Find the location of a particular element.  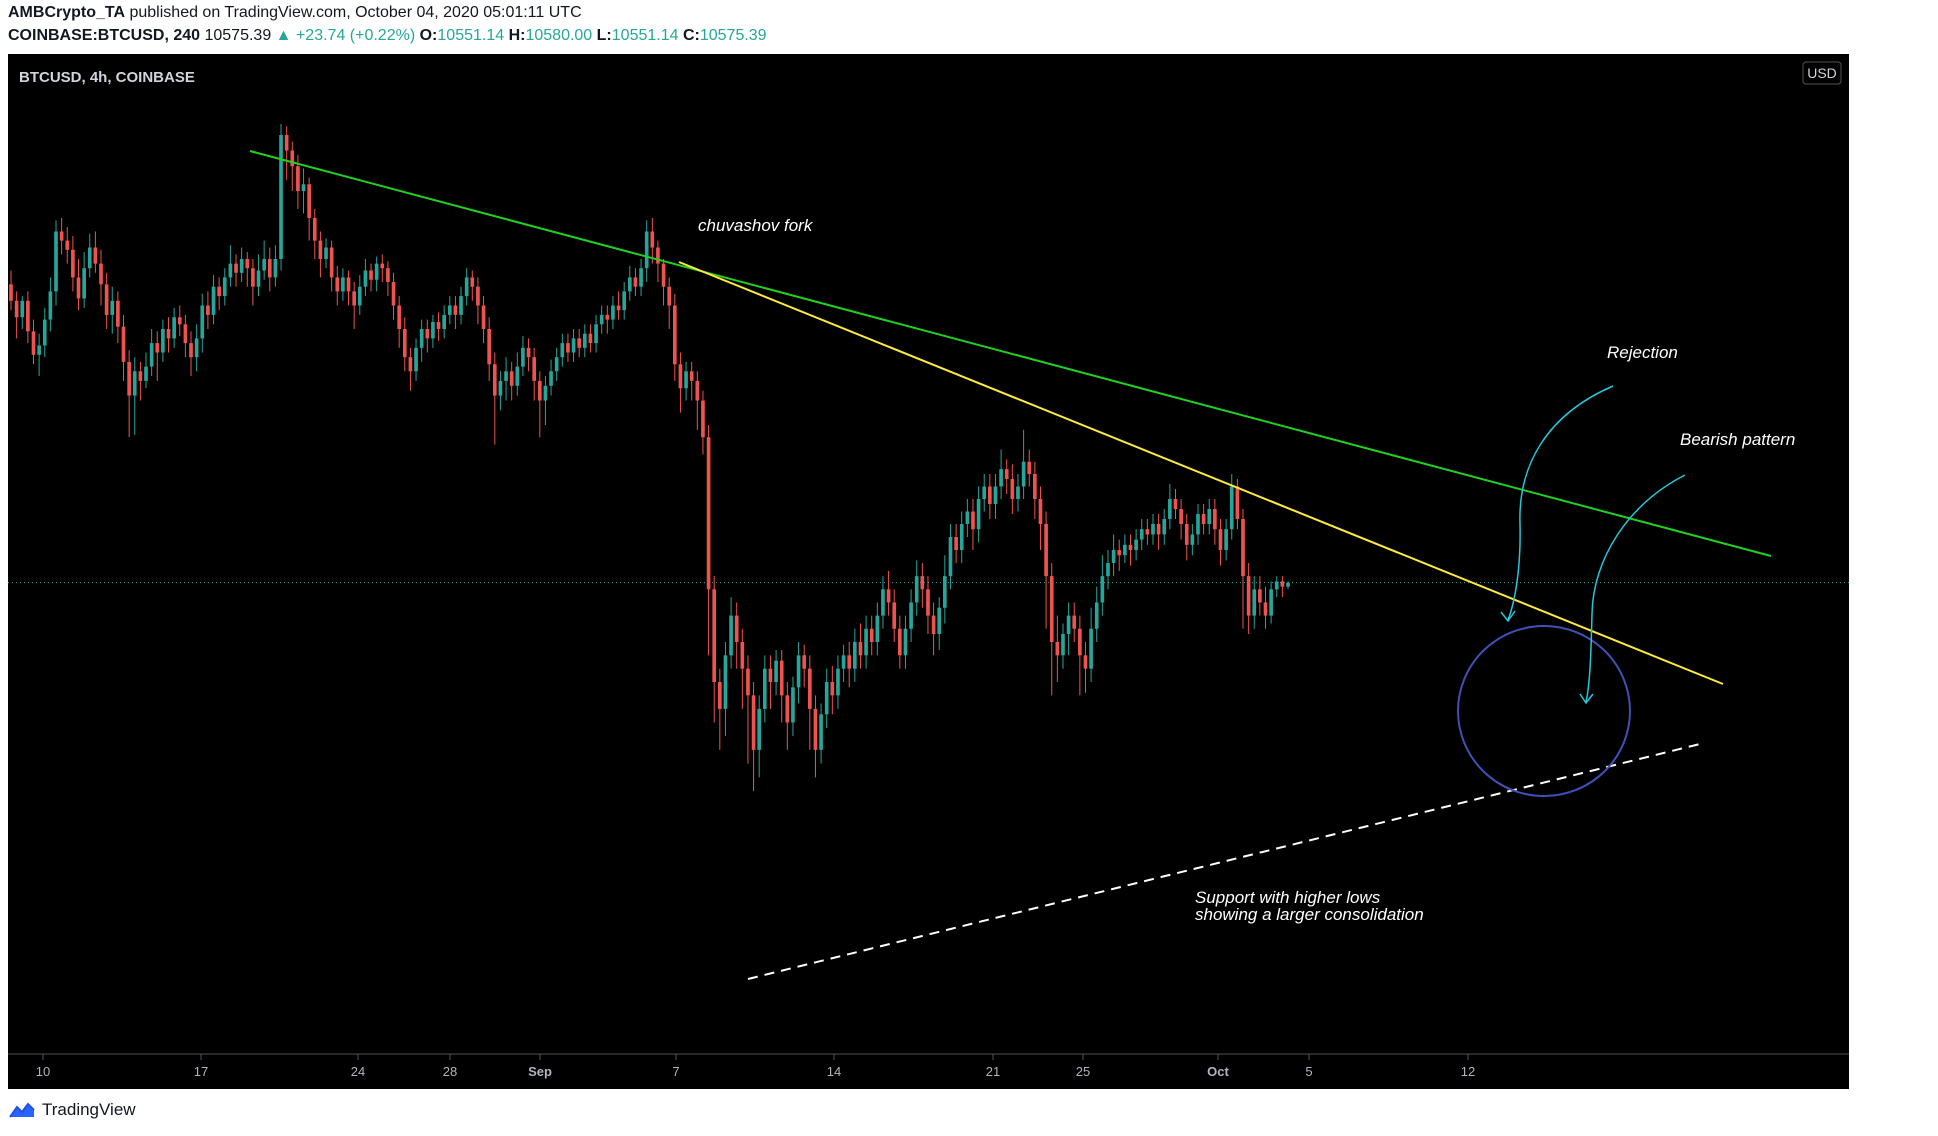

close-value: 10575.39 is located at coordinates (733, 35).